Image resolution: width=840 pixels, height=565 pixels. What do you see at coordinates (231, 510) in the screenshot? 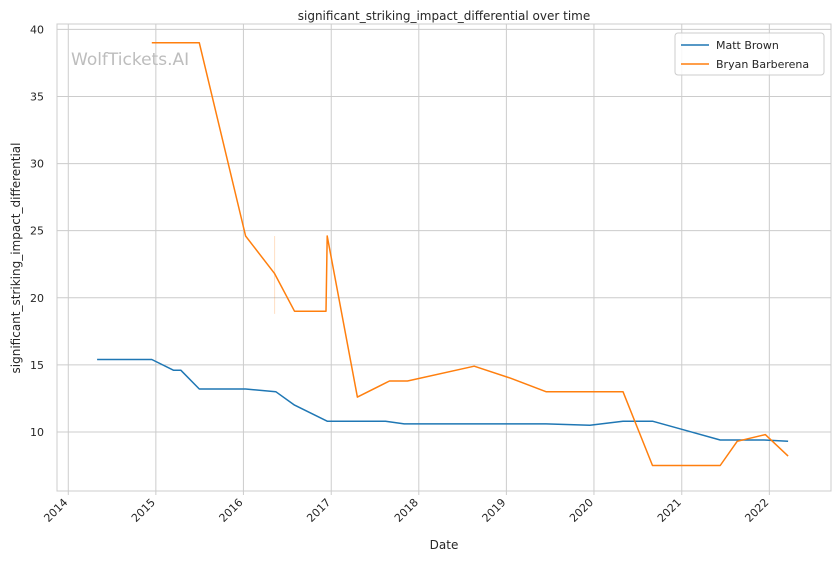
I see `x-tick-label: 2016` at bounding box center [231, 510].